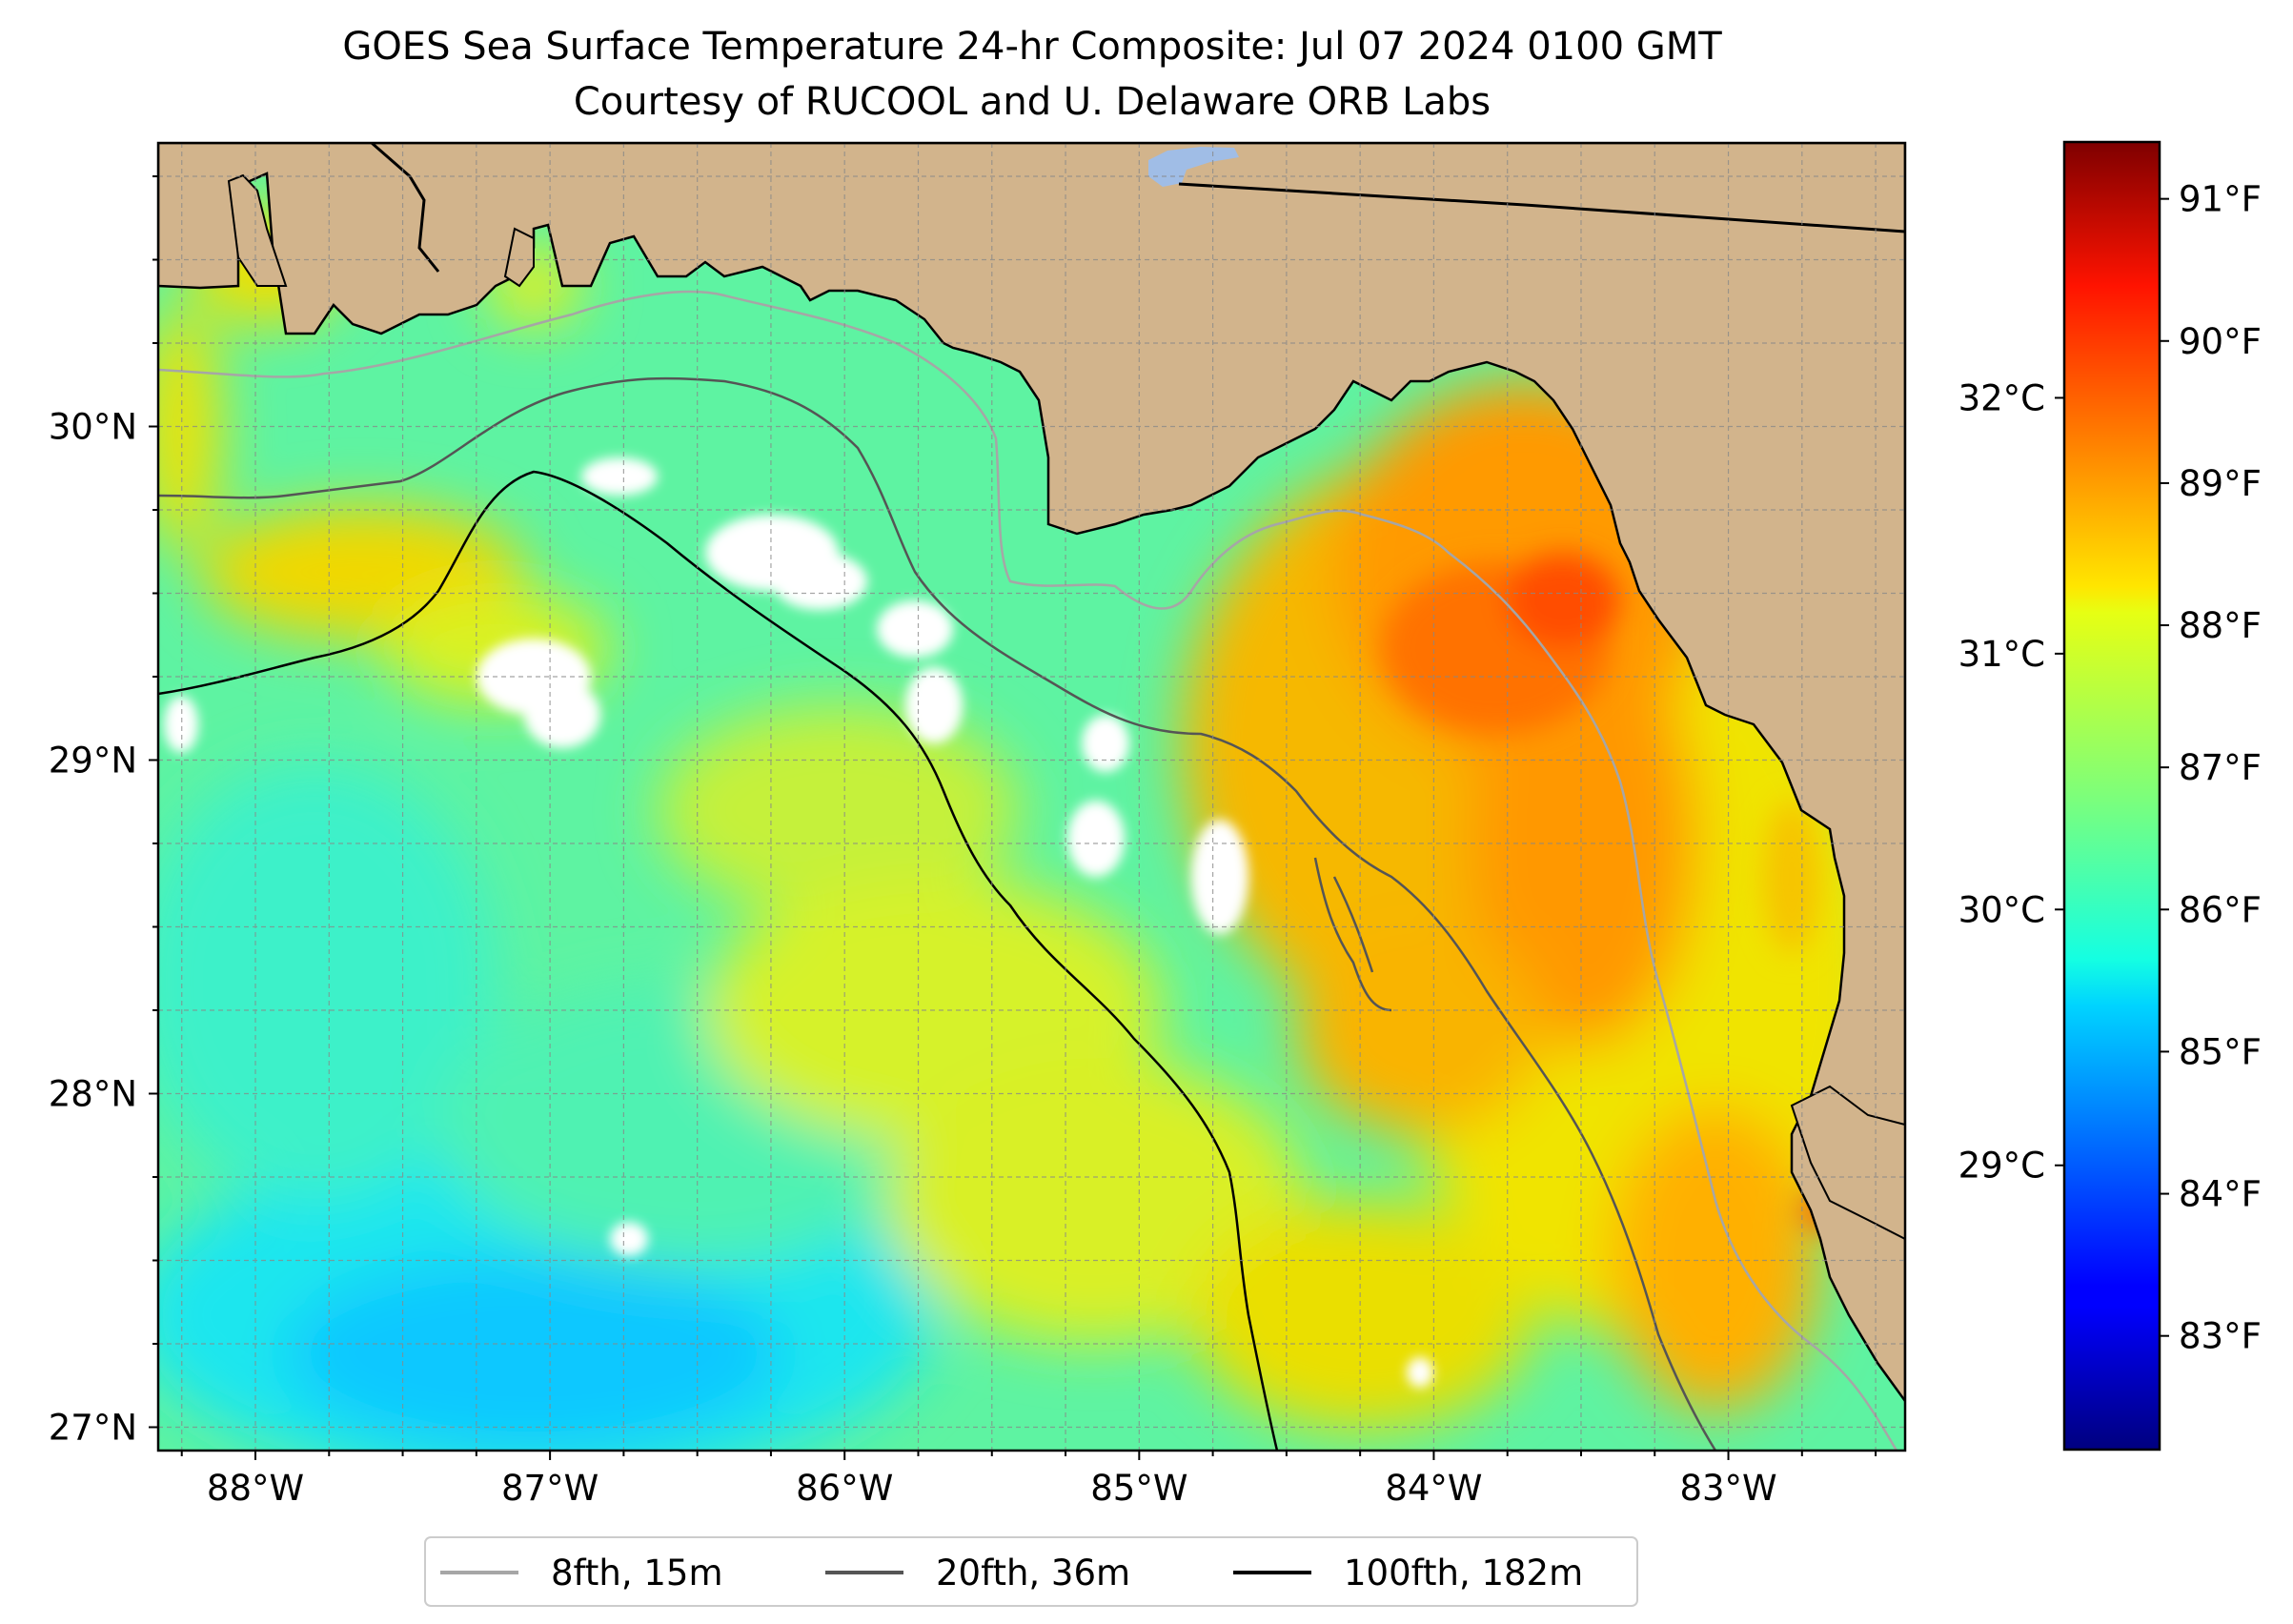  I want to click on lat-tick-label: 27°N, so click(93, 1428).